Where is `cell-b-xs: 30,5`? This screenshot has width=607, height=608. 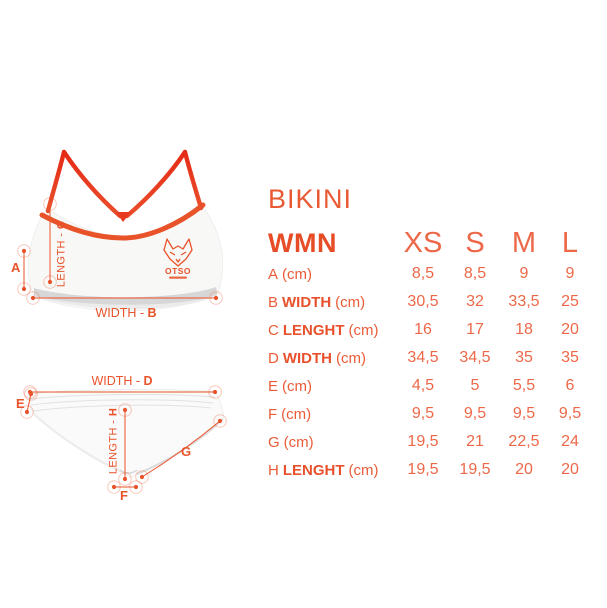
cell-b-xs: 30,5 is located at coordinates (423, 301).